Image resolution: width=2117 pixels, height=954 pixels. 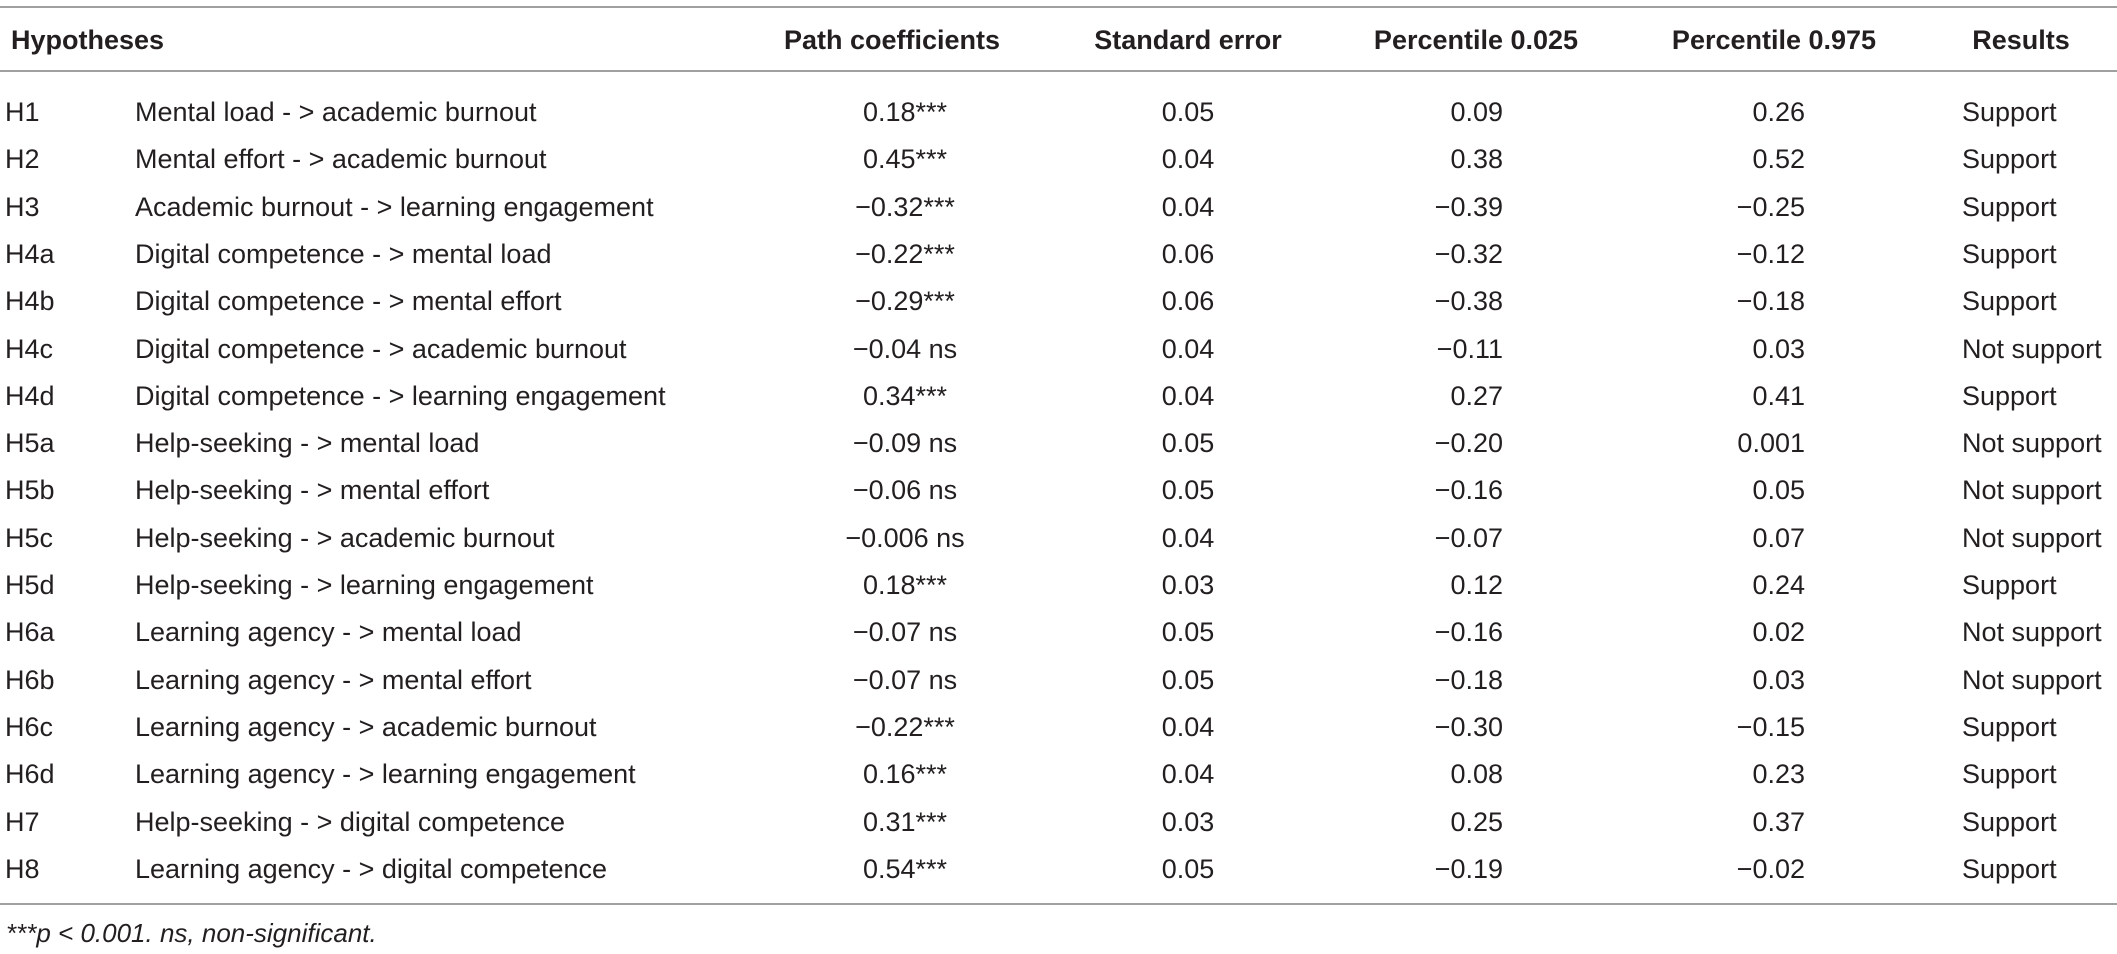 What do you see at coordinates (371, 868) in the screenshot?
I see `hypothesis-path: Learning agency - > digital competence` at bounding box center [371, 868].